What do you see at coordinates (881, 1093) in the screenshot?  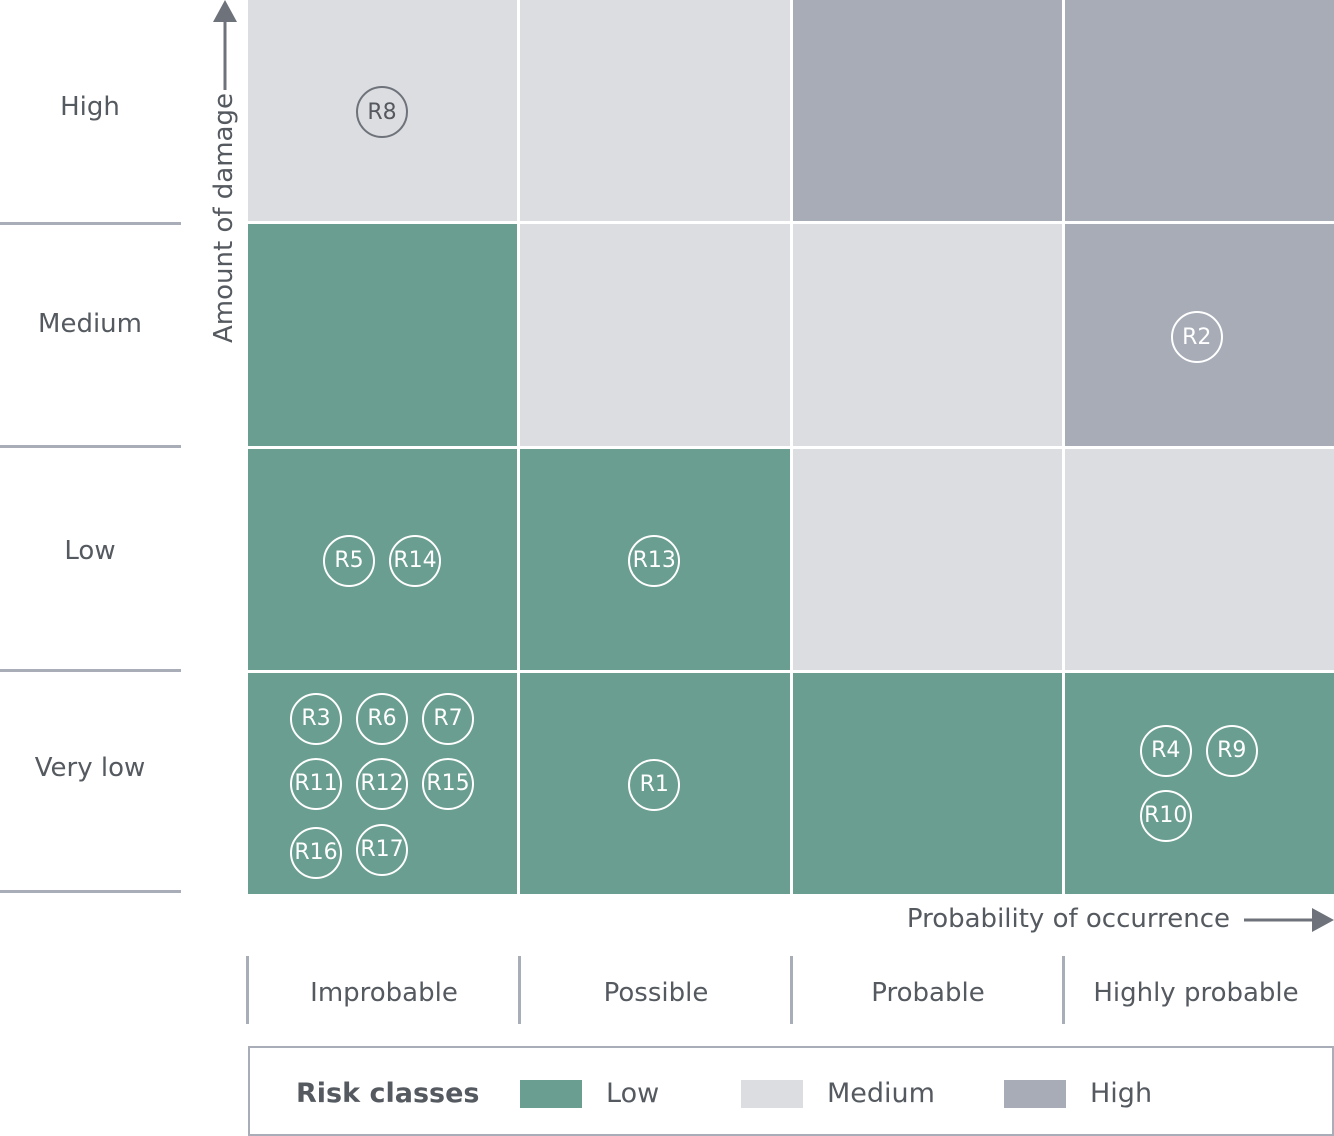 I see `legend-label-medium: Medium` at bounding box center [881, 1093].